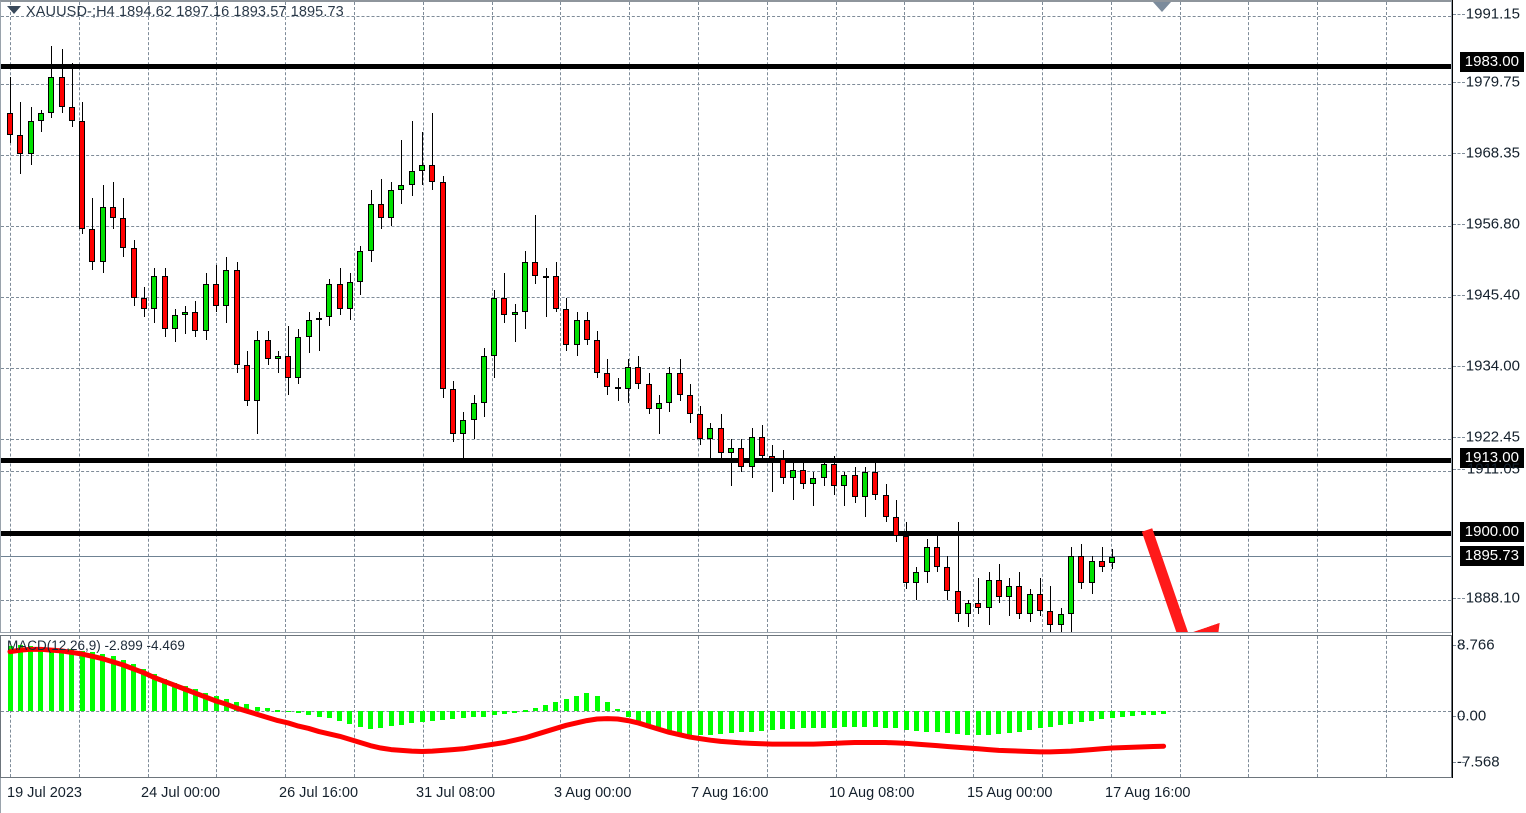 This screenshot has width=1526, height=813. What do you see at coordinates (1180, 580) in the screenshot?
I see `down-arrow-annotation` at bounding box center [1180, 580].